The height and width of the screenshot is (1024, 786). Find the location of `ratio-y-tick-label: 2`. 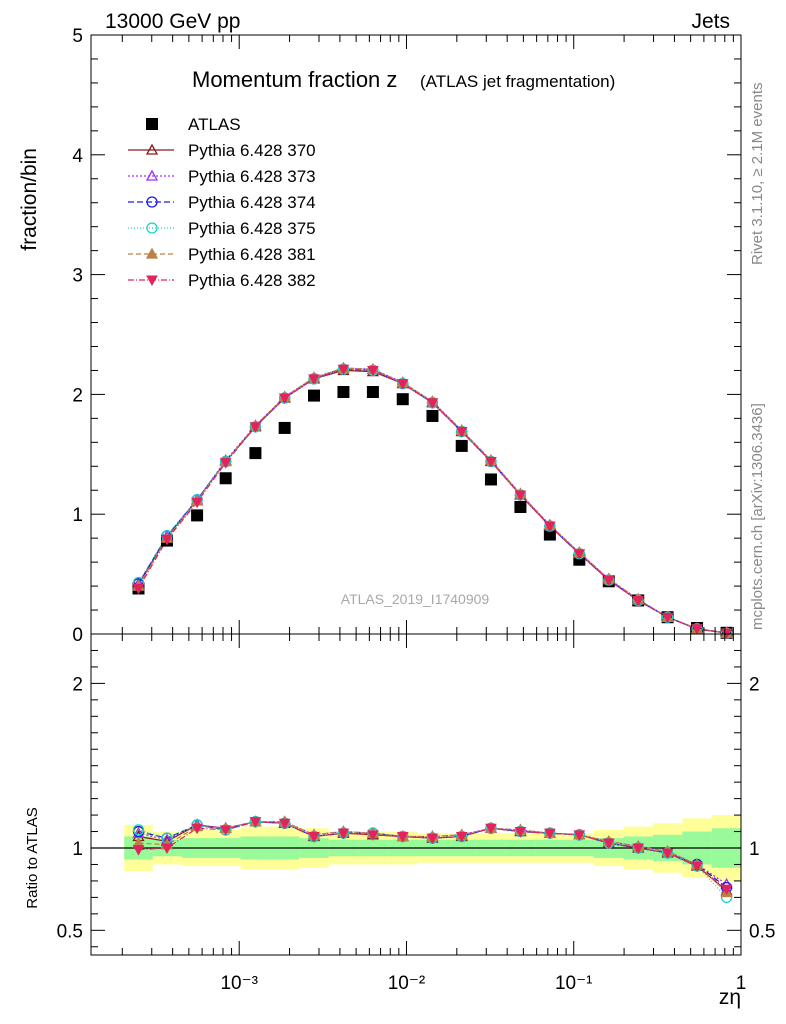

ratio-y-tick-label: 2 is located at coordinates (77, 684).